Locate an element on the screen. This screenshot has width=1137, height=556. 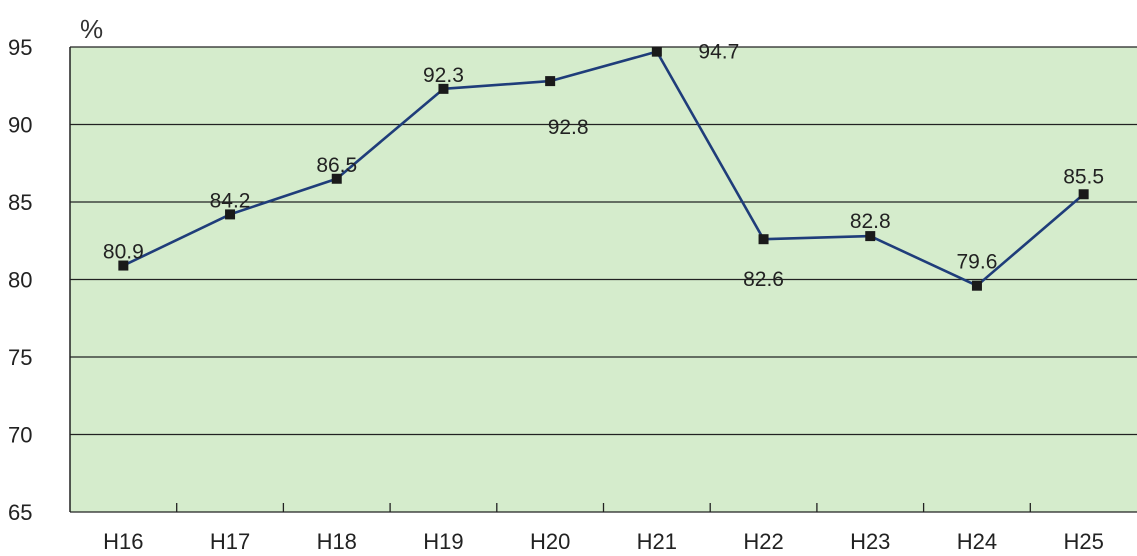
y-tick-label: 90 is located at coordinates (20, 125).